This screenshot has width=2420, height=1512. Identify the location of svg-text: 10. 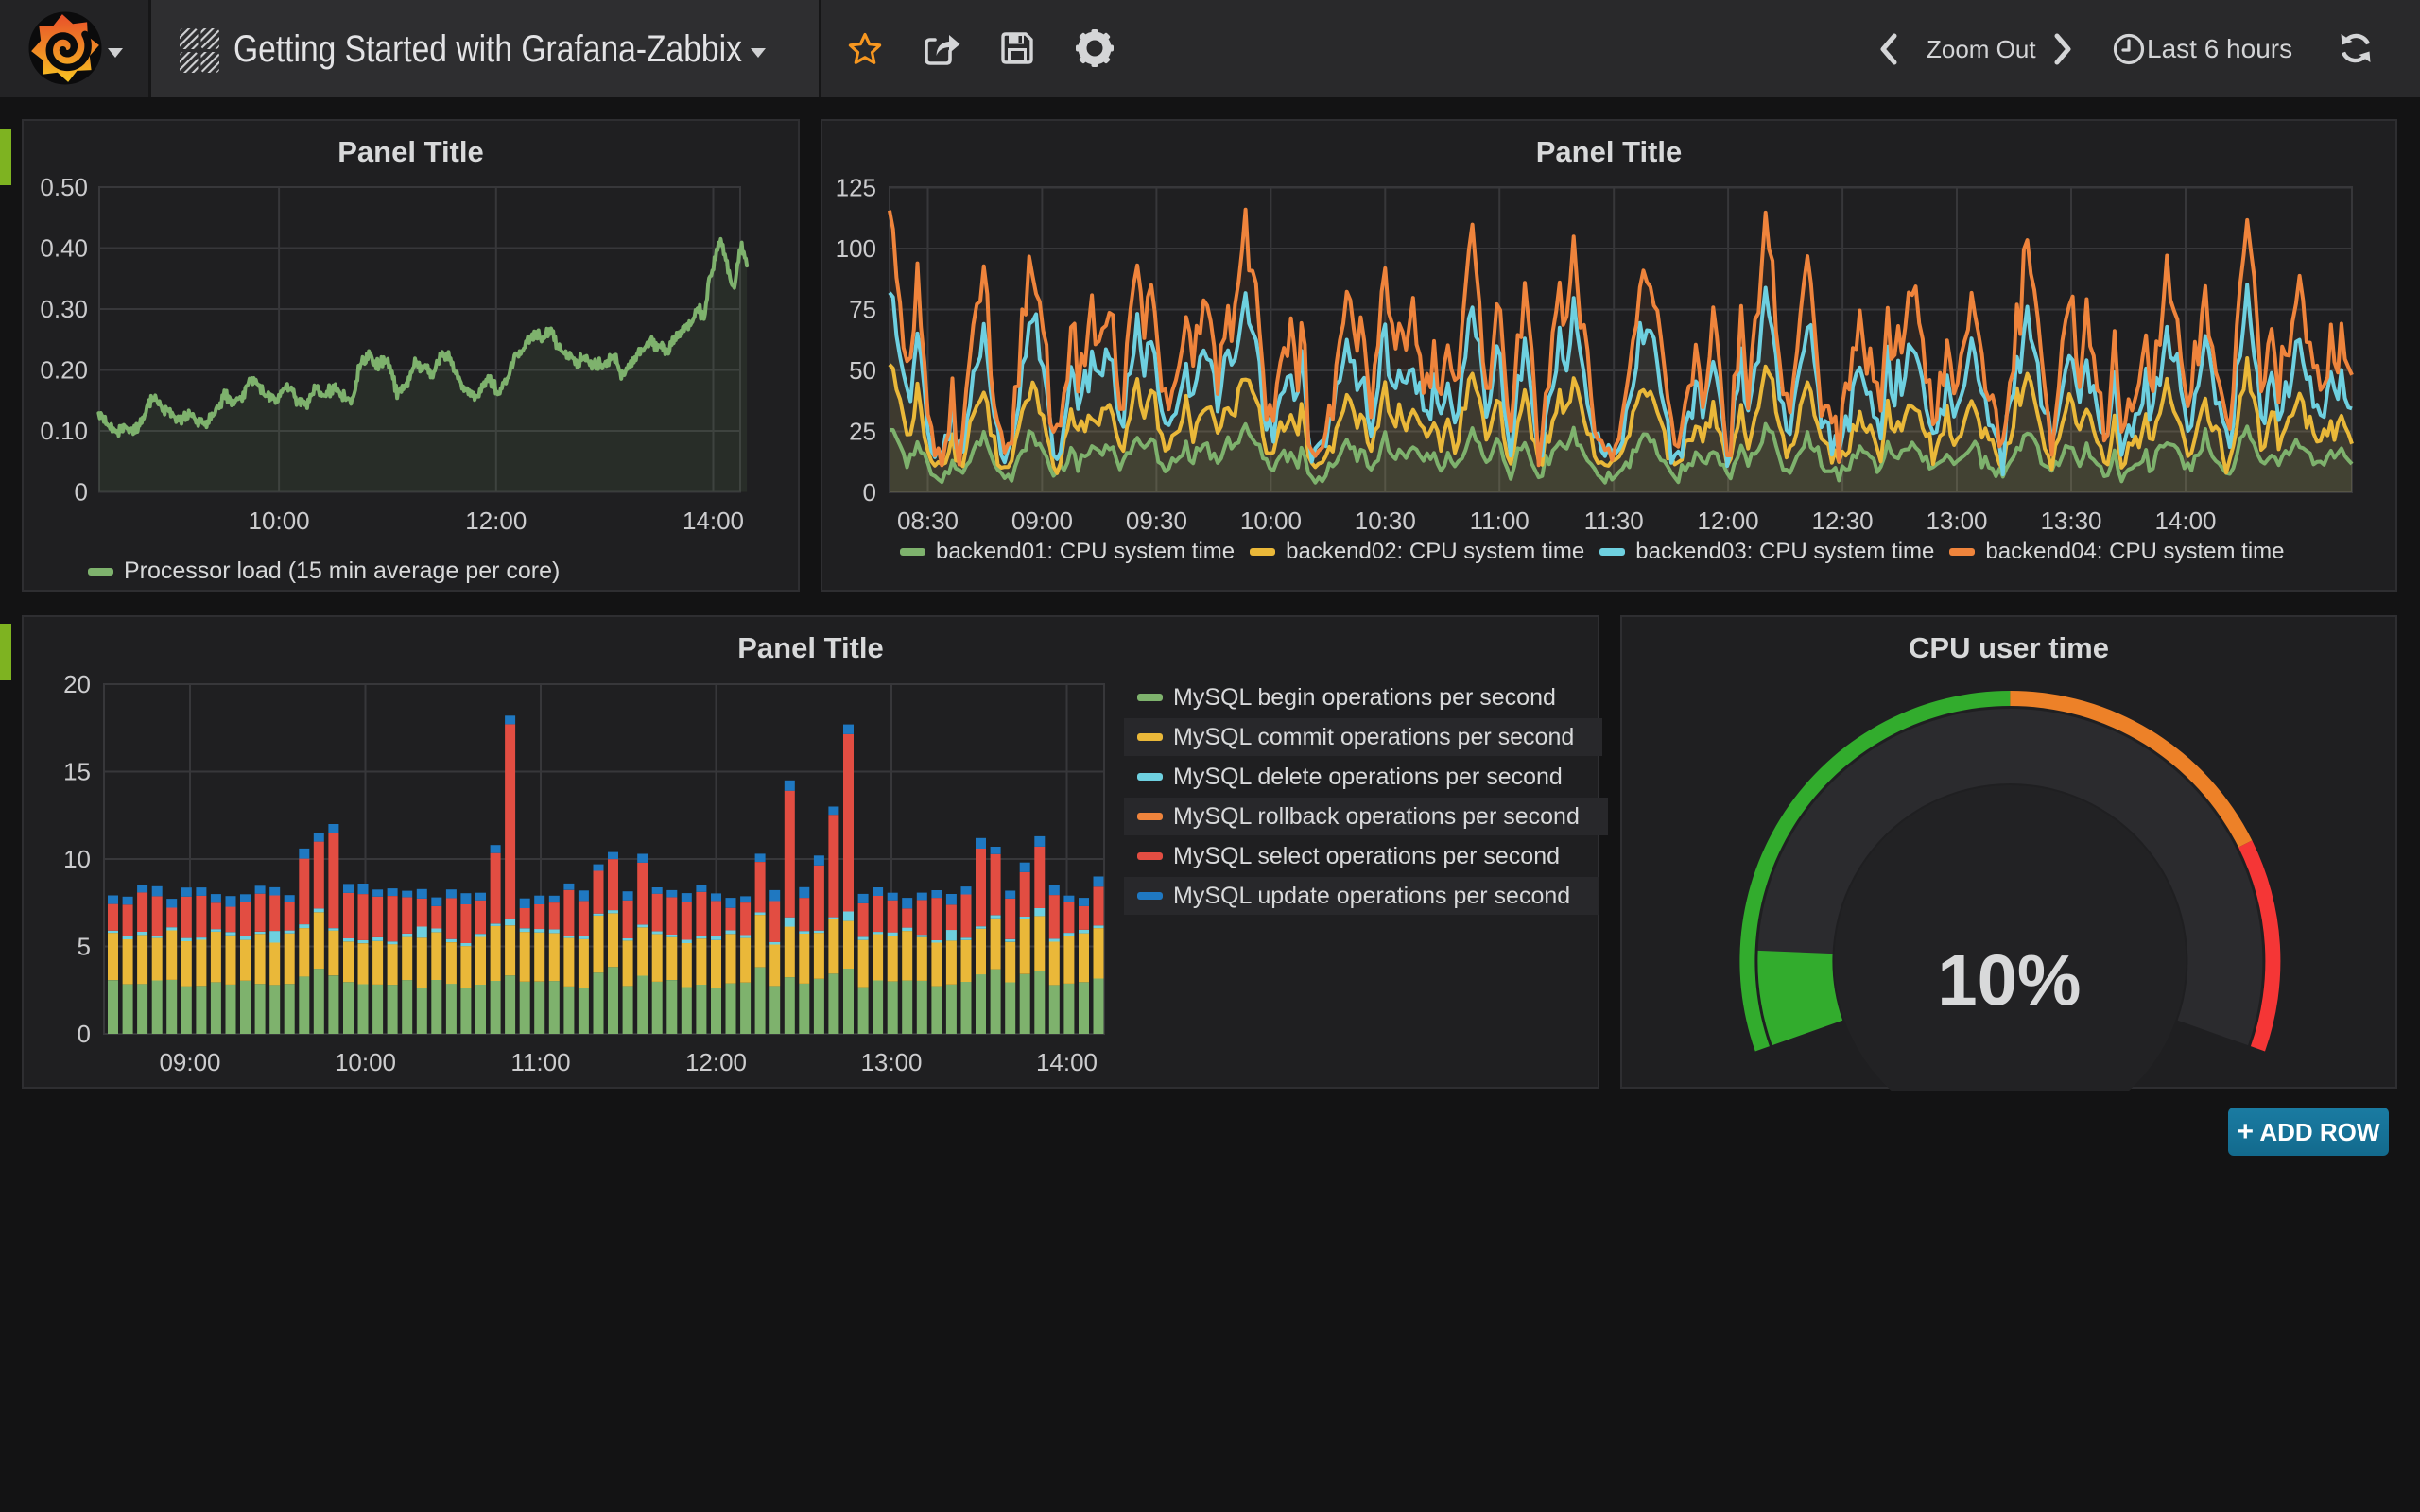
(77, 859).